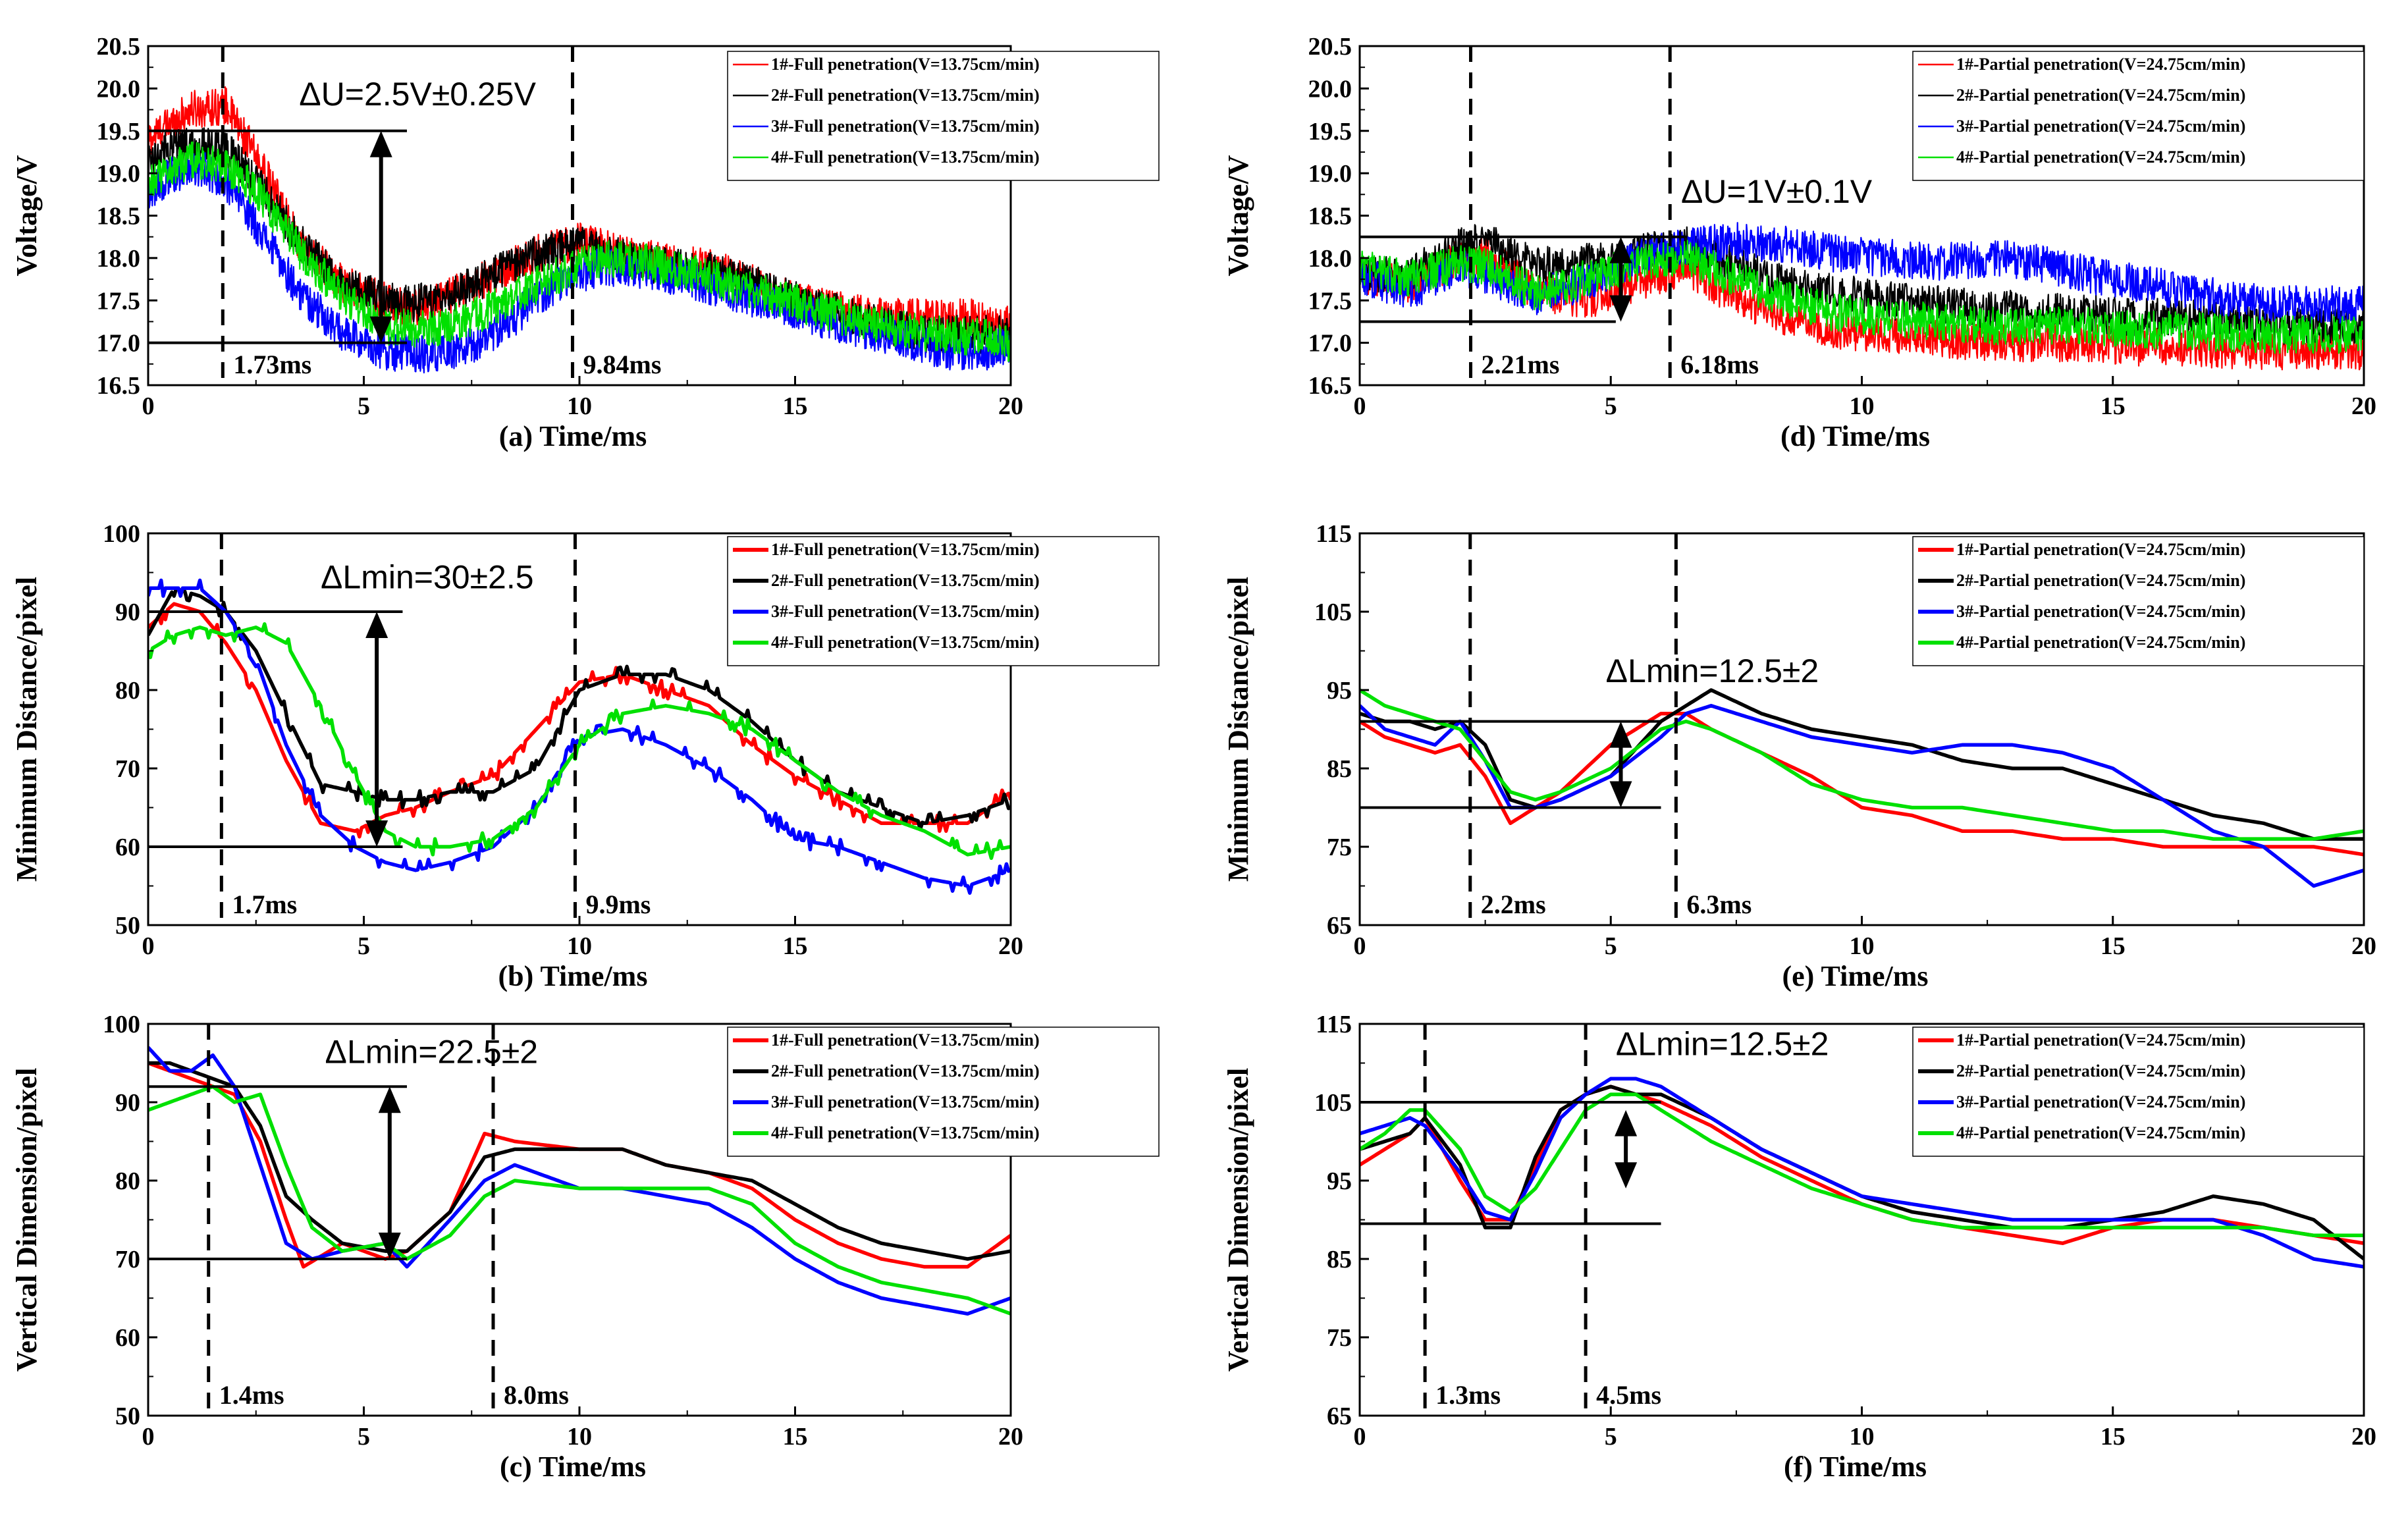 This screenshot has width=2408, height=1521. What do you see at coordinates (127, 1259) in the screenshot?
I see `y-tick-label: 70` at bounding box center [127, 1259].